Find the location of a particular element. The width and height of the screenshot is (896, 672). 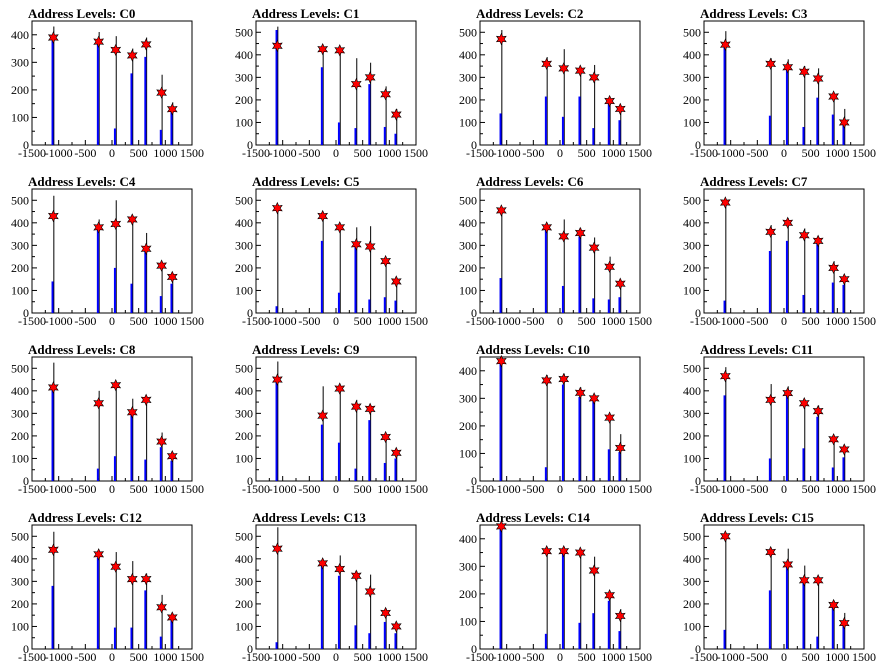

chart-title: Address Levels: C9 is located at coordinates (306, 349).